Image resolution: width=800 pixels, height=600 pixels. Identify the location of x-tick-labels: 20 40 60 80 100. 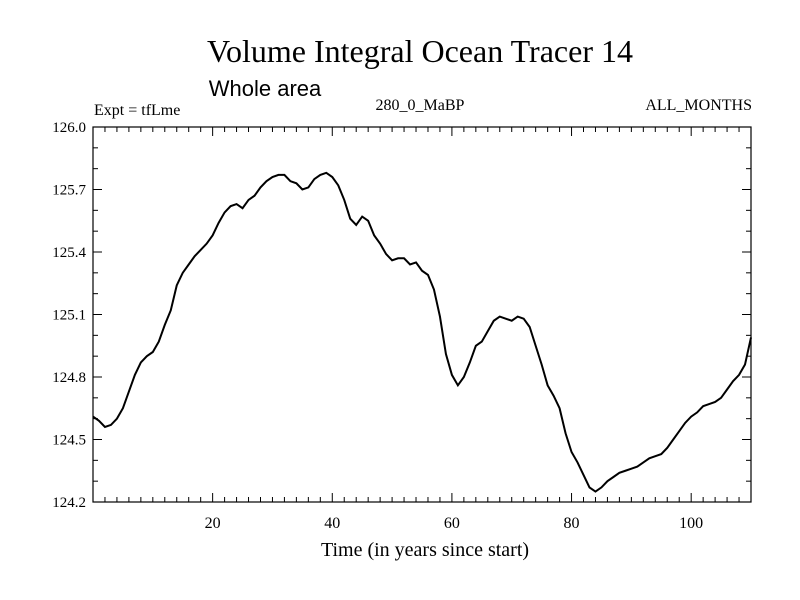
(454, 523).